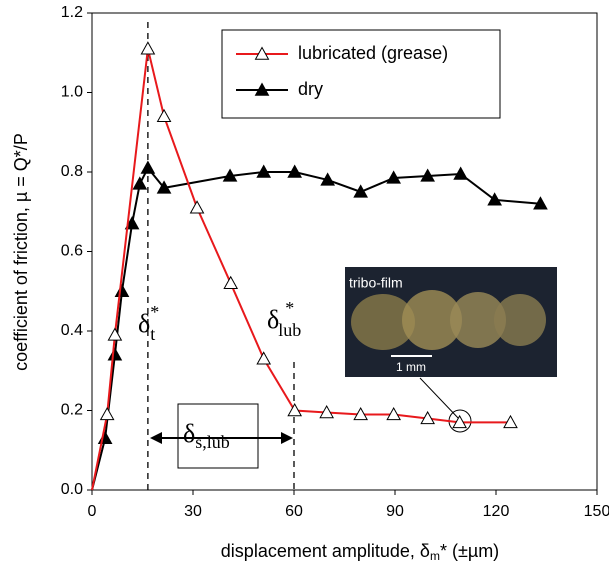 The height and width of the screenshot is (577, 609). What do you see at coordinates (21, 252) in the screenshot?
I see `y-axis-label: coefficient of friction, µ = Q*/P` at bounding box center [21, 252].